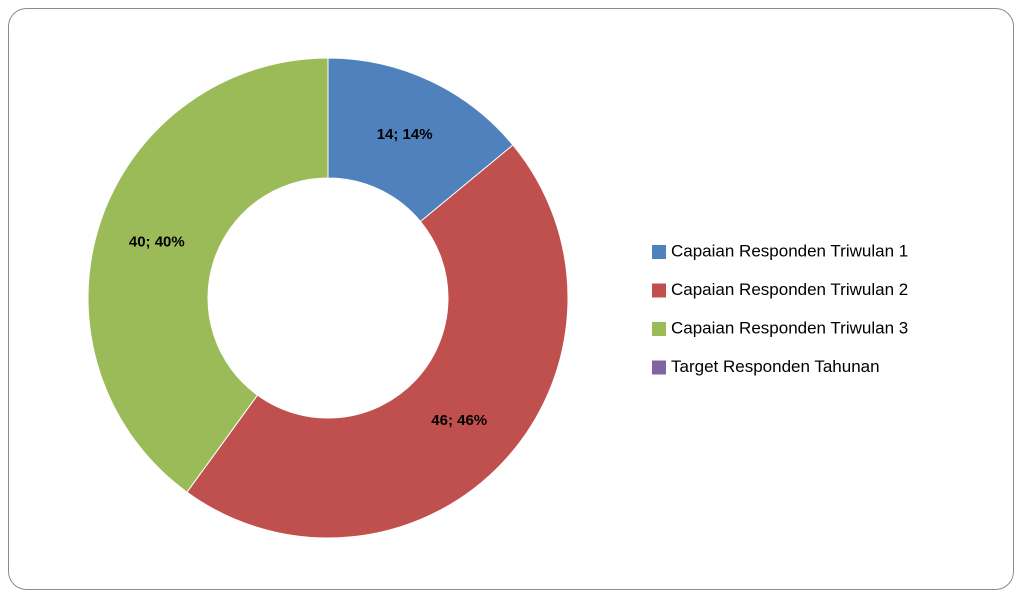  What do you see at coordinates (789, 289) in the screenshot?
I see `legend-label: Capaian Responden Triwulan 2` at bounding box center [789, 289].